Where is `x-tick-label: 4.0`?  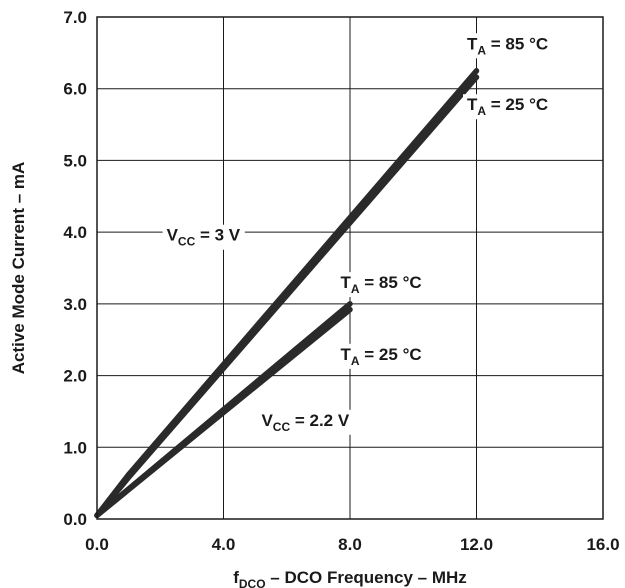
x-tick-label: 4.0 is located at coordinates (224, 544).